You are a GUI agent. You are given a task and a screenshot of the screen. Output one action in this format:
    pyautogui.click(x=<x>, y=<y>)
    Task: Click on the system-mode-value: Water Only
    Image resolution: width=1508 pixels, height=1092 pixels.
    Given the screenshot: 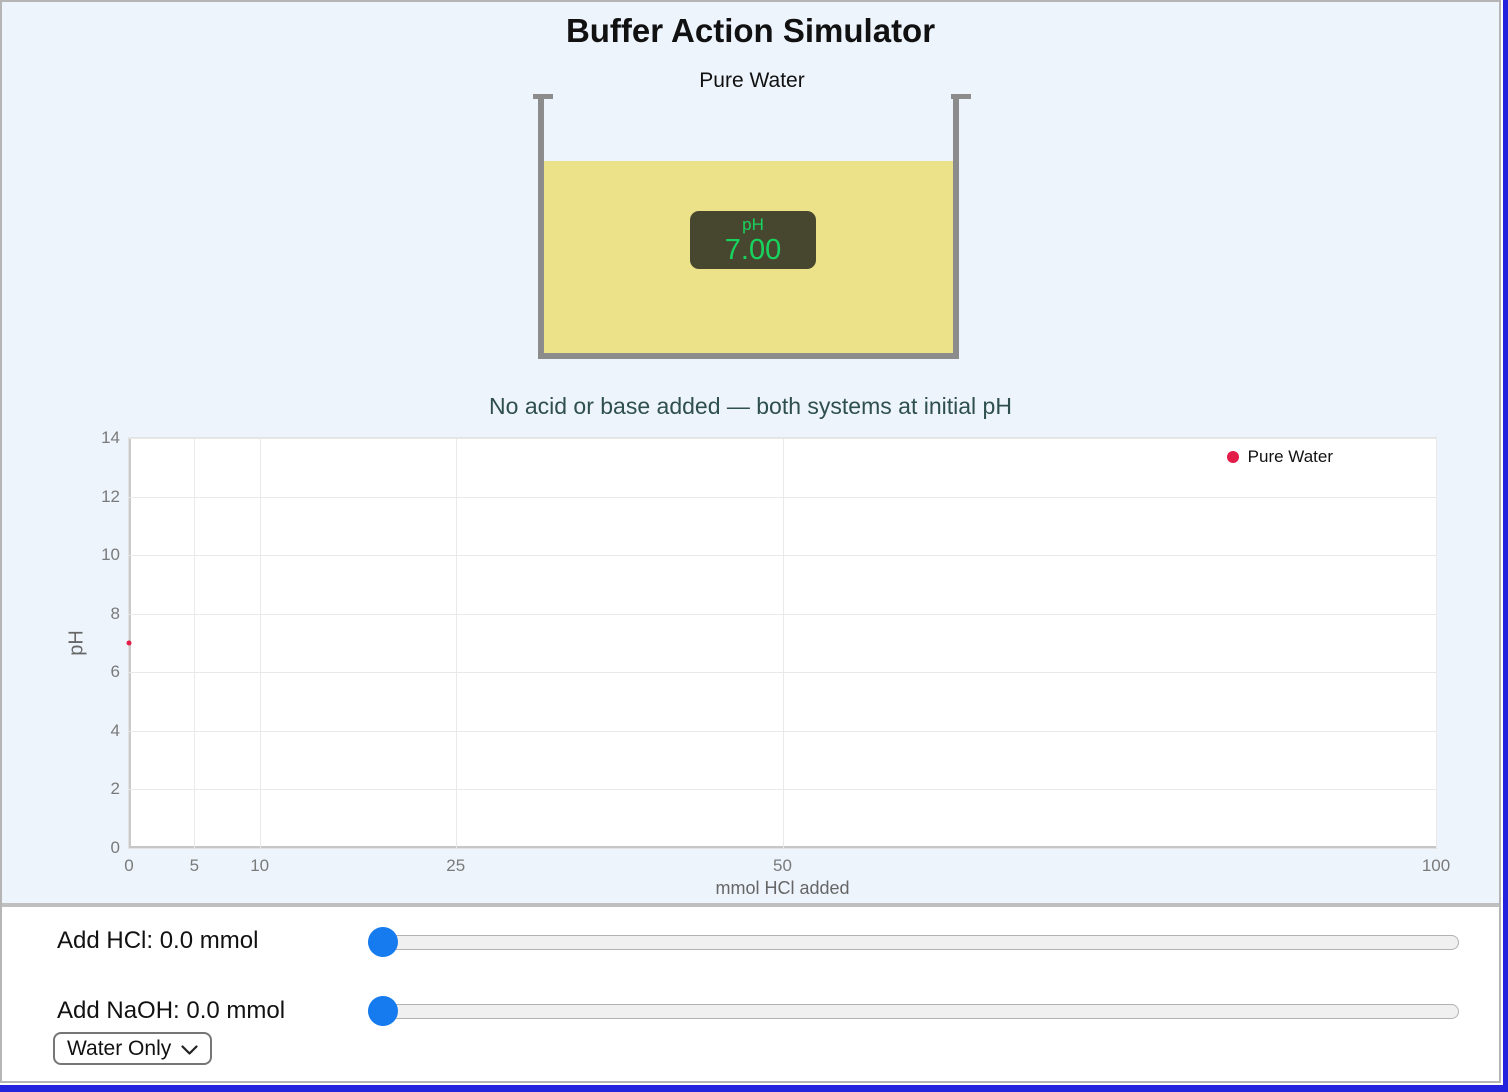 What is the action you would take?
    pyautogui.click(x=119, y=1048)
    